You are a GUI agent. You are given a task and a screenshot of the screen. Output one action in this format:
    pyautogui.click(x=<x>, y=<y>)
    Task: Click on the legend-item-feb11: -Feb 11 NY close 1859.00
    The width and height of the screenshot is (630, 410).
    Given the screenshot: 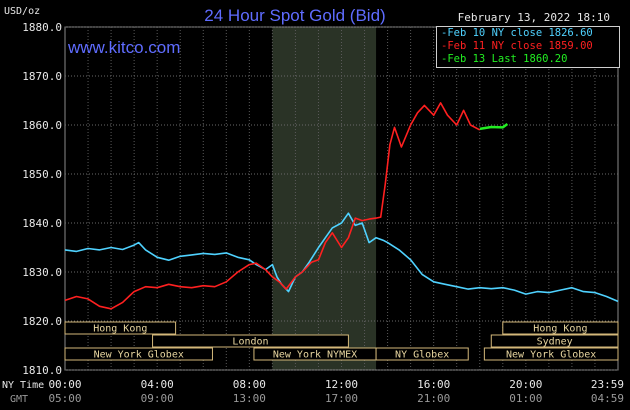 What is the action you would take?
    pyautogui.click(x=528, y=46)
    